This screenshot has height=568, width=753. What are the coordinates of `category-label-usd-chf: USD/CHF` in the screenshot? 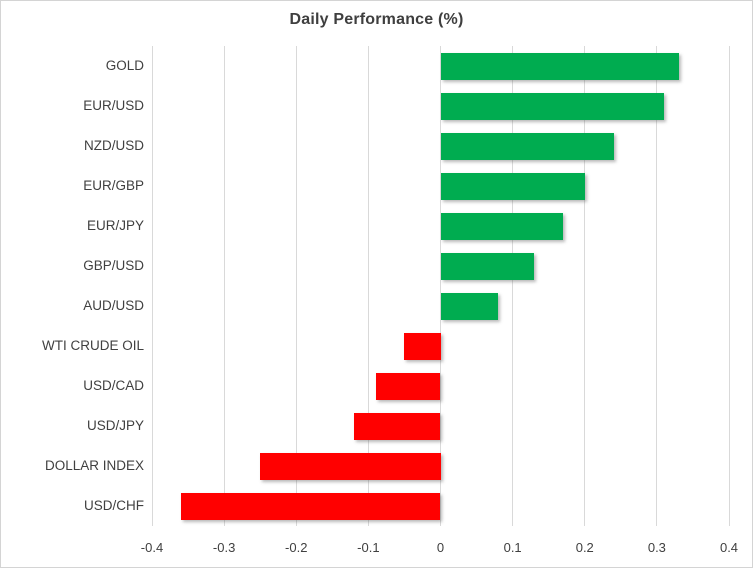 It's located at (114, 505).